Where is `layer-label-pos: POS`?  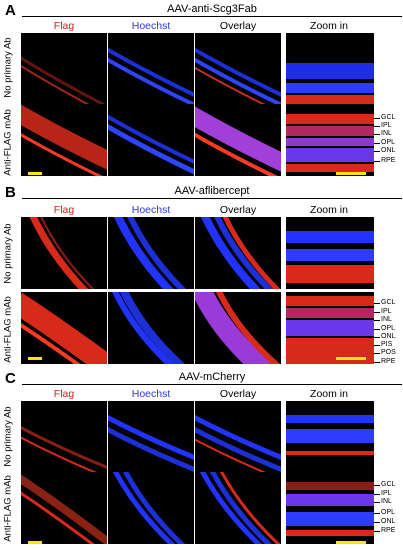 layer-label-pos: POS is located at coordinates (388, 352).